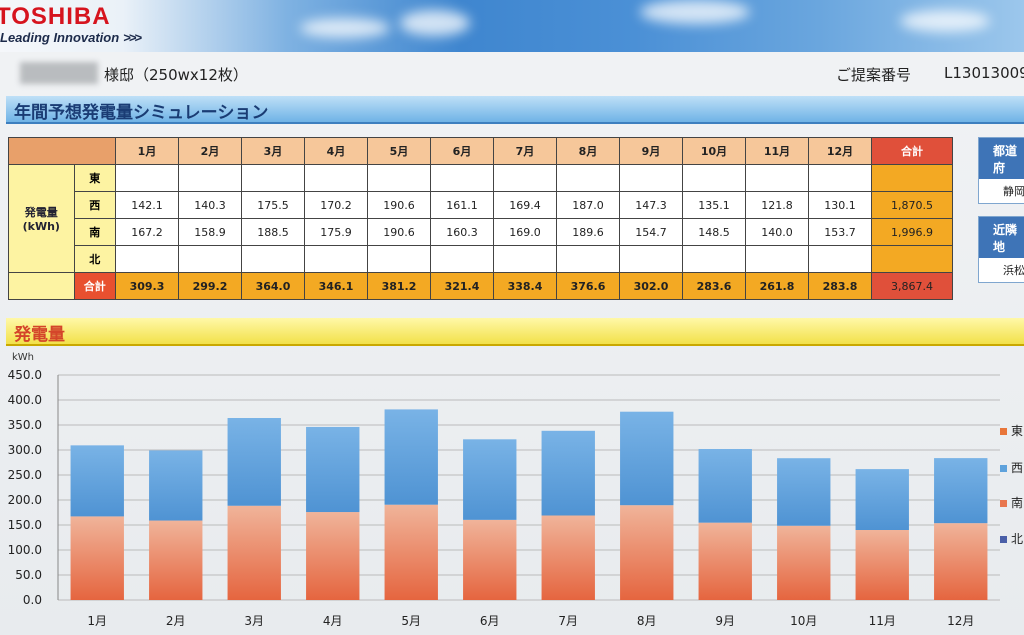 The image size is (1024, 635). I want to click on sum-cell: 283.8, so click(840, 286).